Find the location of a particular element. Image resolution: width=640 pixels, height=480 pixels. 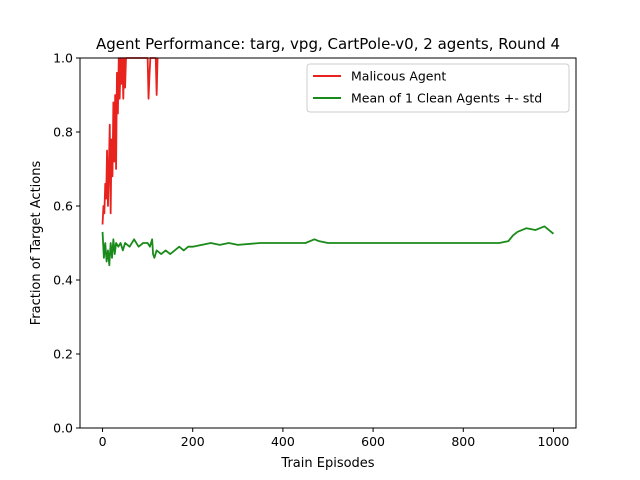

clean-agents-mean-line is located at coordinates (328, 246).